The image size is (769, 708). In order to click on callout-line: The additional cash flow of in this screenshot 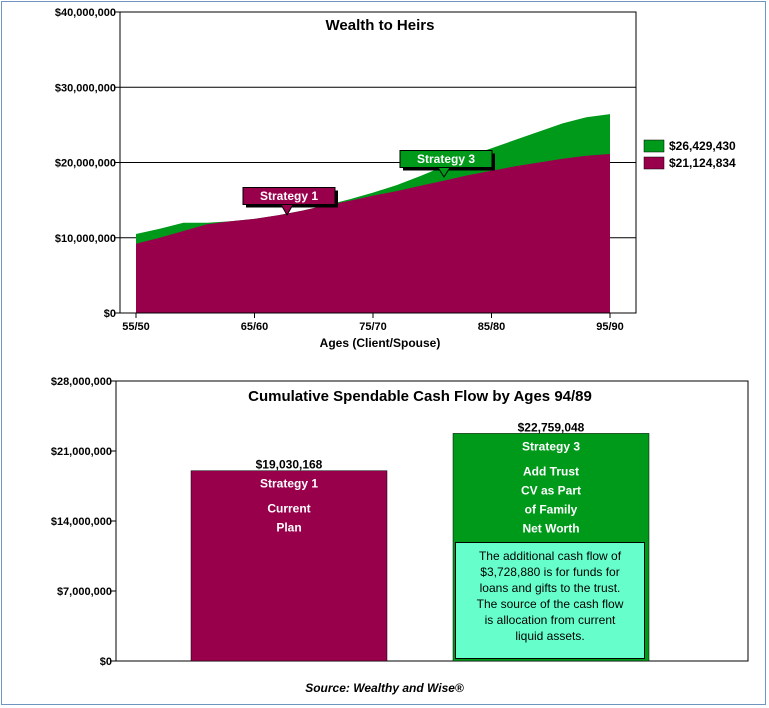, I will do `click(550, 556)`.